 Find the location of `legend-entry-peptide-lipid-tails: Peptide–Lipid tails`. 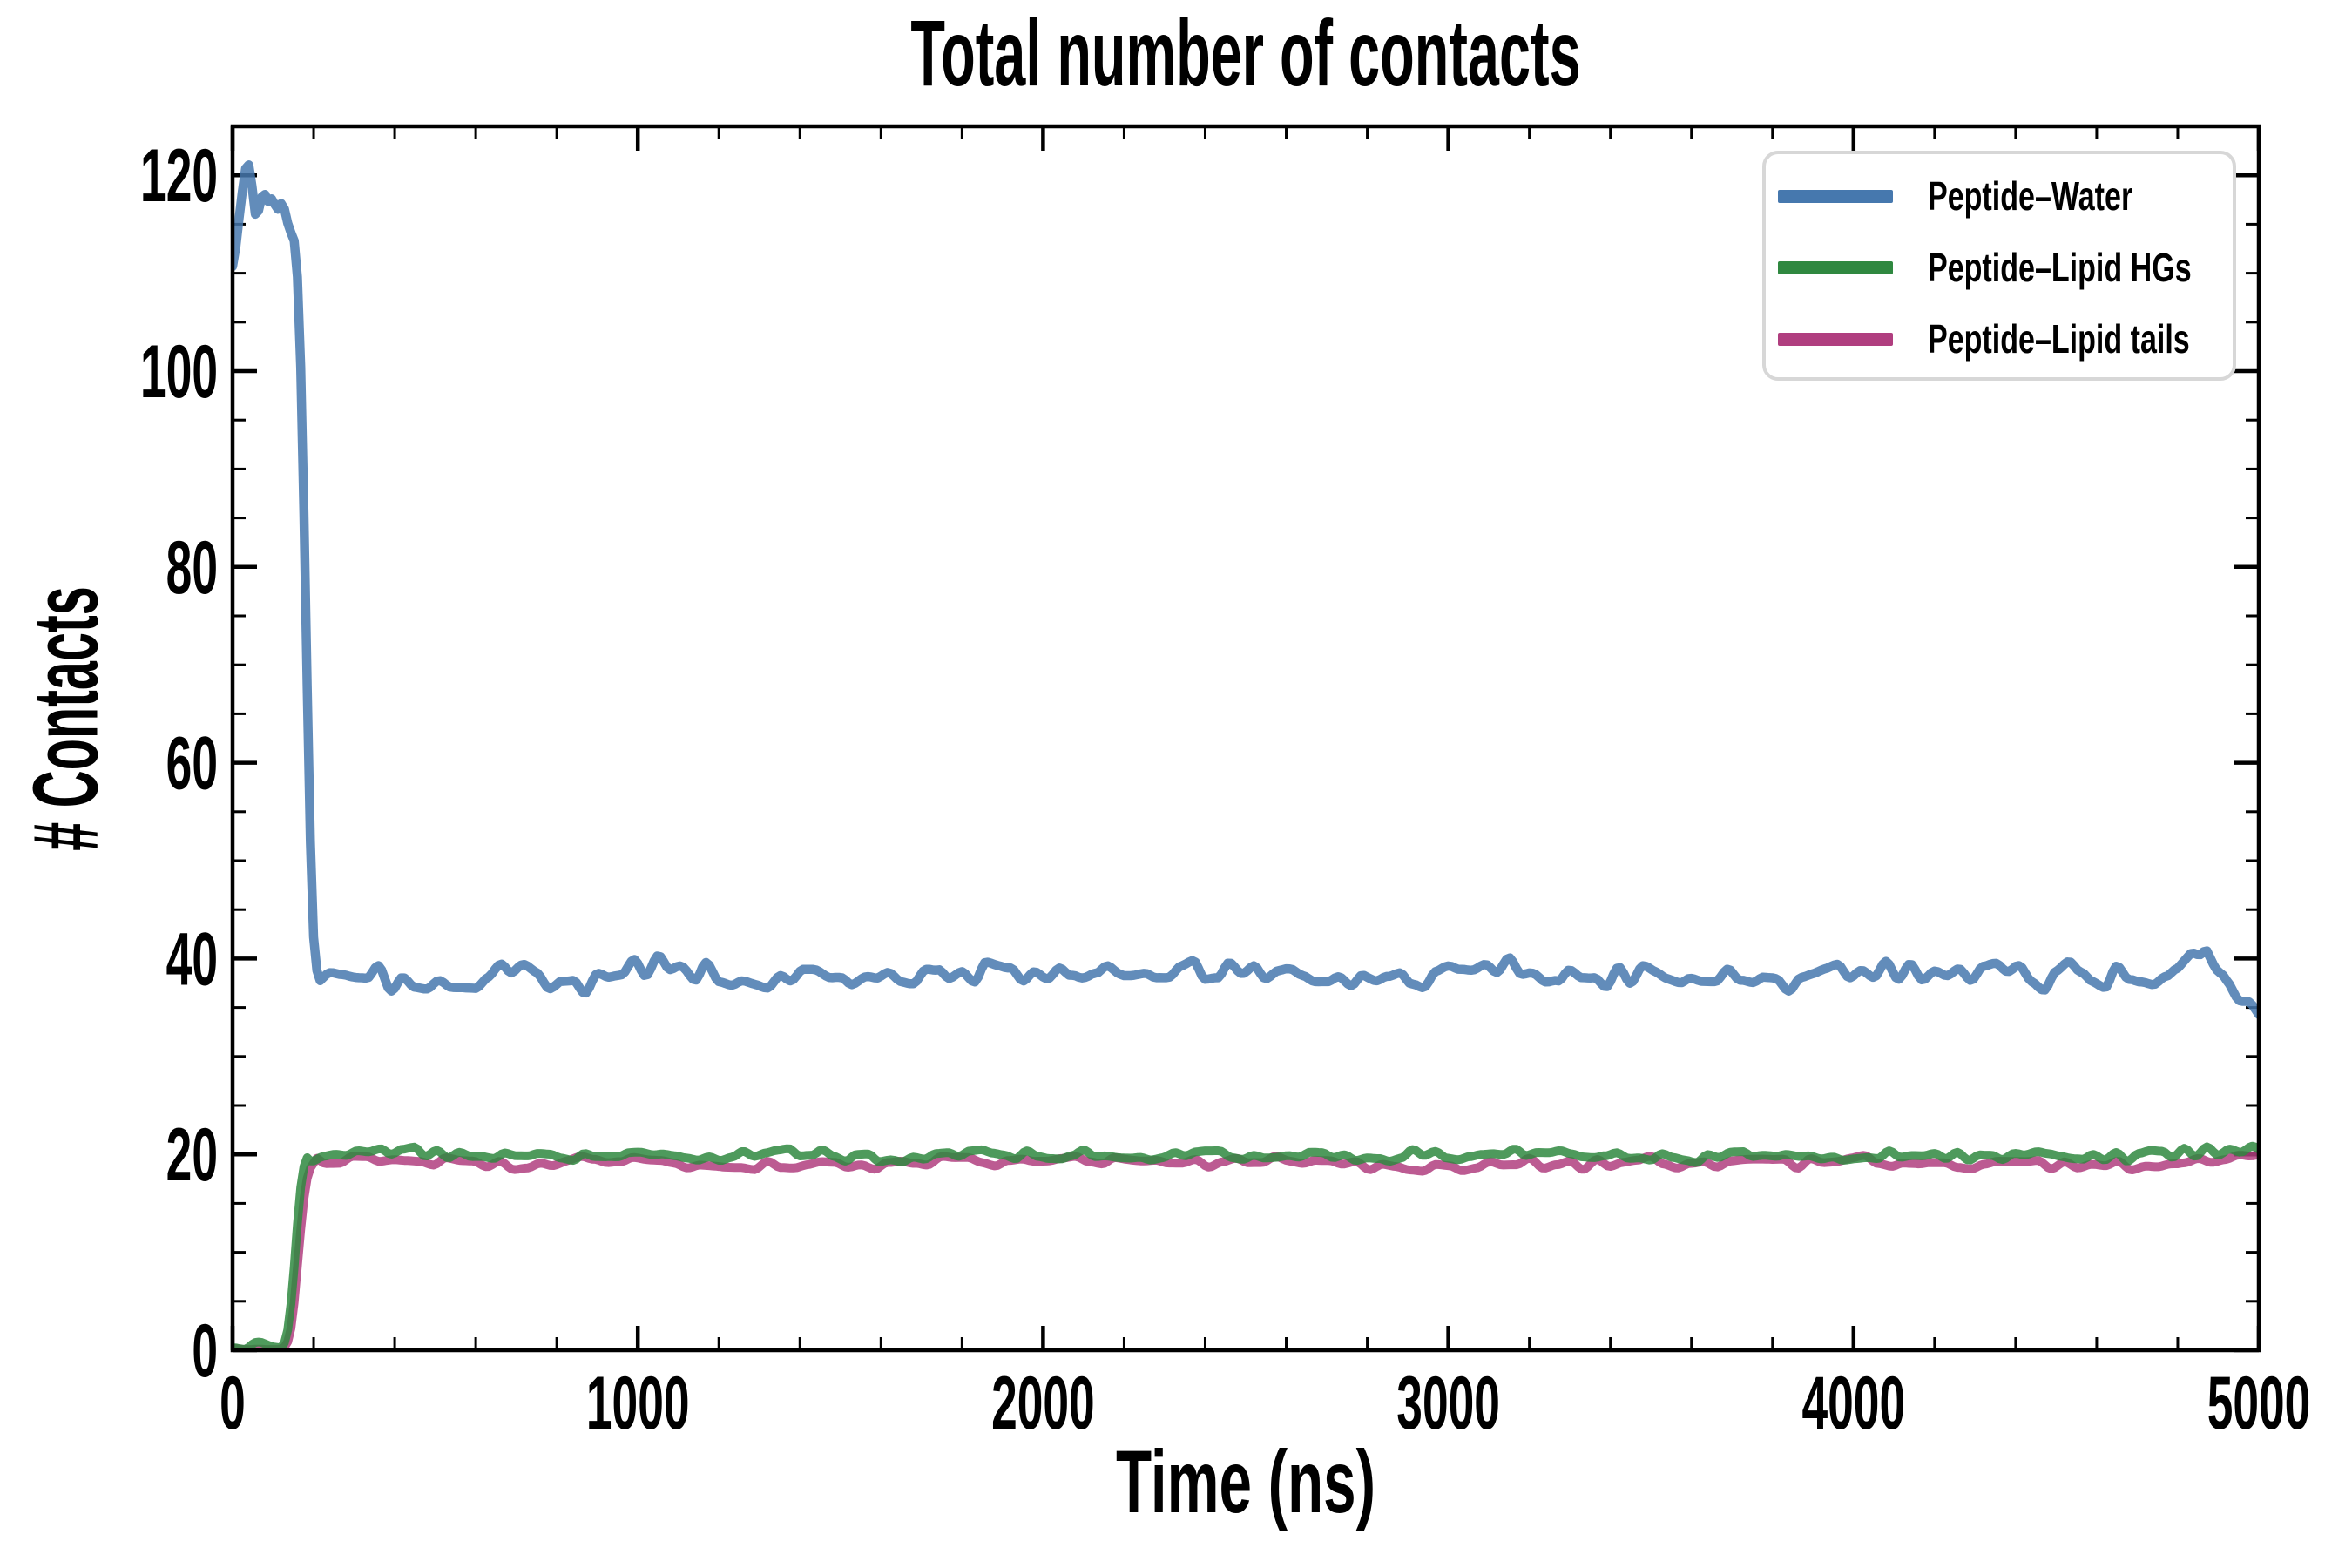

legend-entry-peptide-lipid-tails: Peptide–Lipid tails is located at coordinates (1999, 339).